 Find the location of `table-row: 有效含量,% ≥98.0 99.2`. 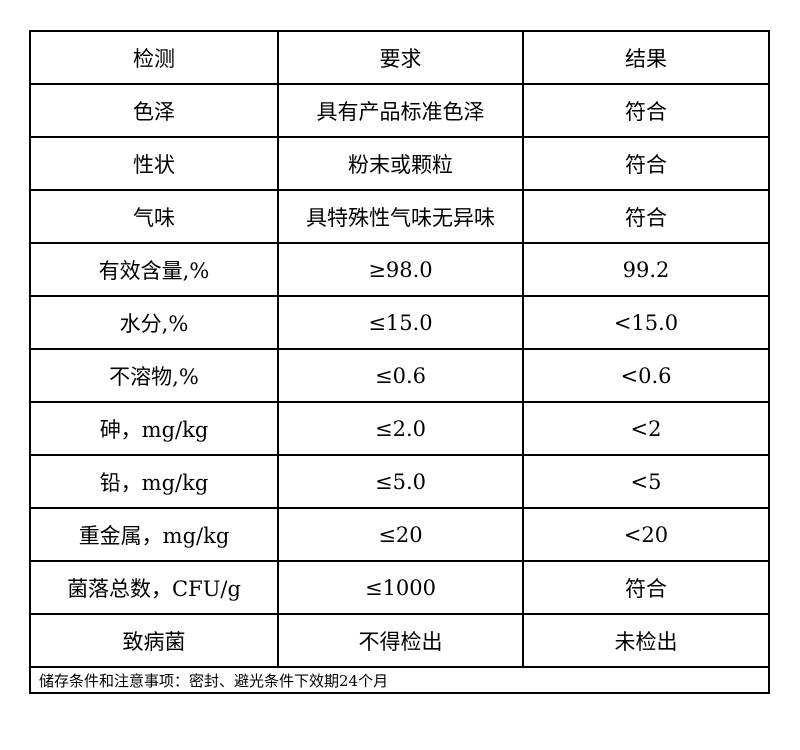

table-row: 有效含量,% ≥98.0 99.2 is located at coordinates (399, 269).